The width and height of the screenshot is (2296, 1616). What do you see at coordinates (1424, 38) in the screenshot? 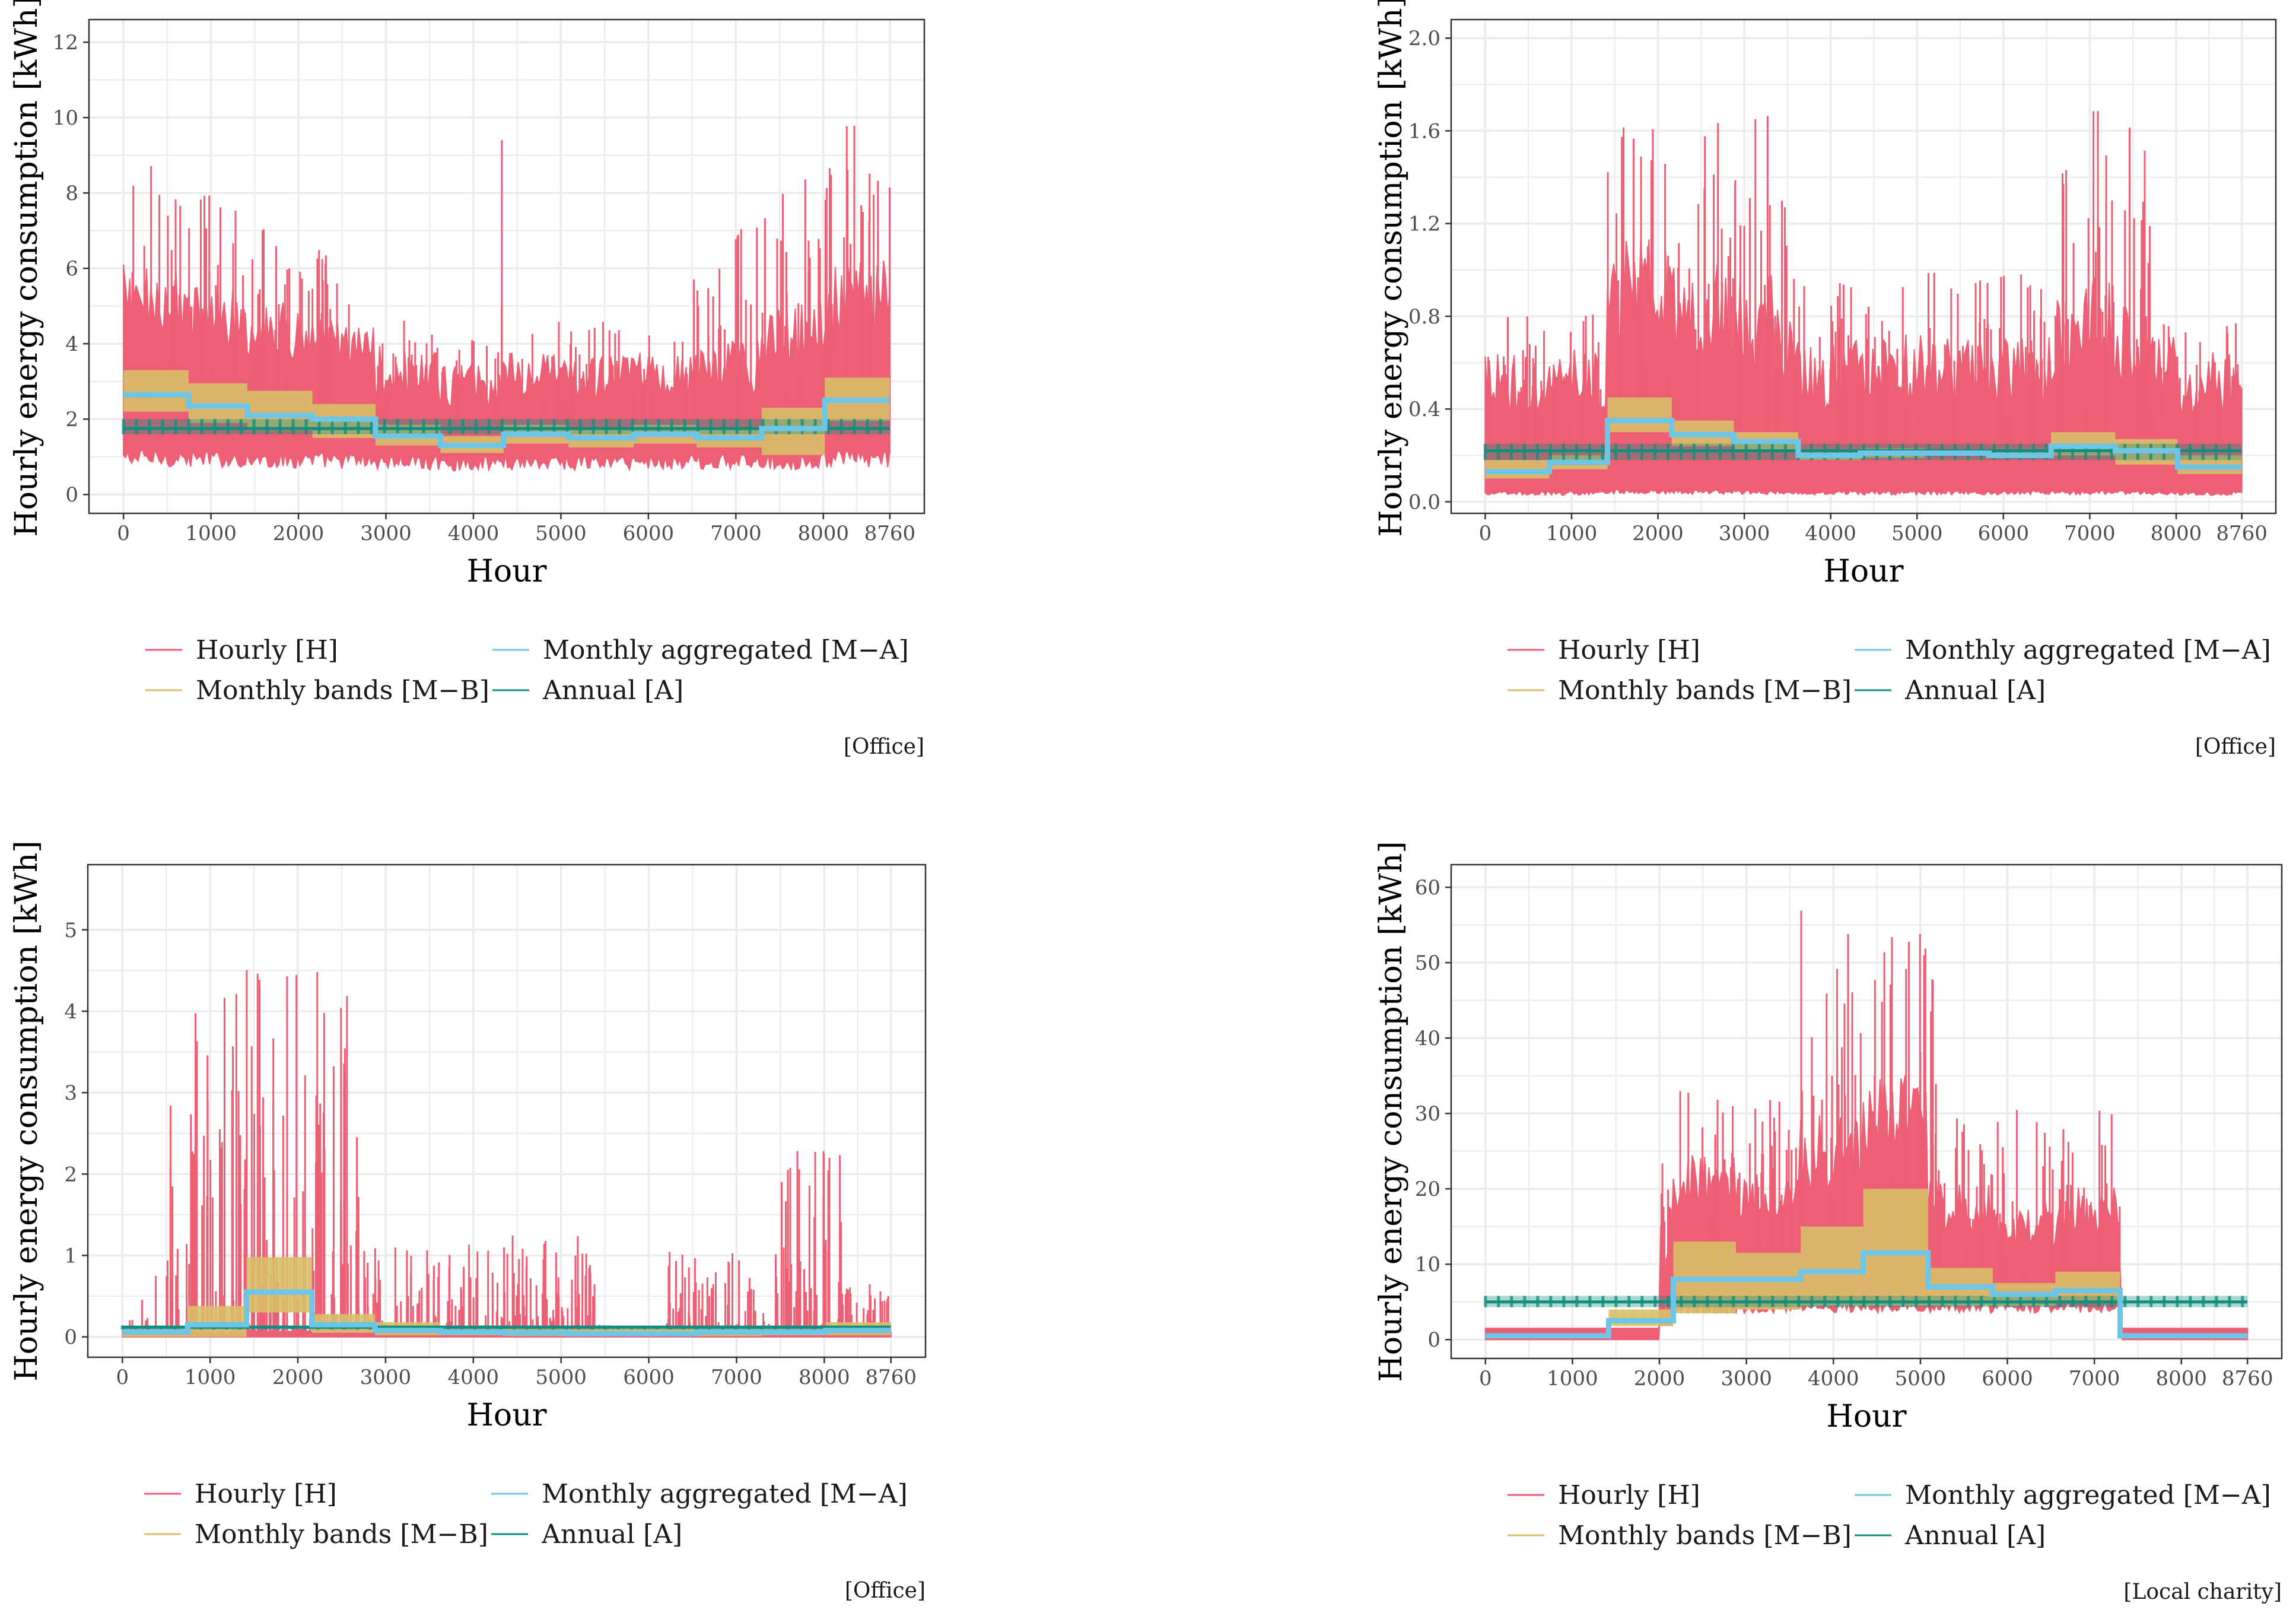
I see `y-tick-label: 2.0` at bounding box center [1424, 38].